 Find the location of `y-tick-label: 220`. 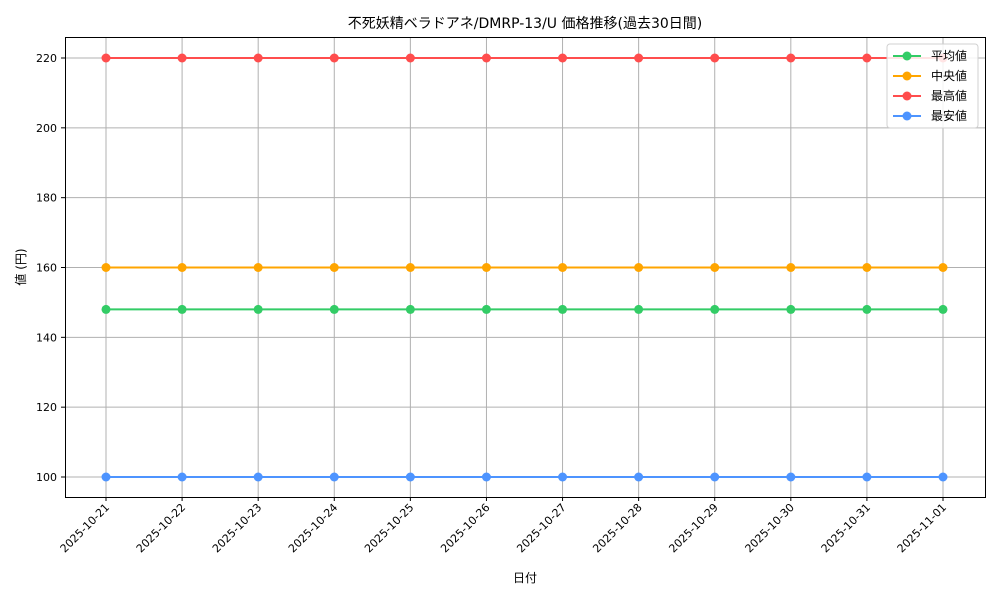

y-tick-label: 220 is located at coordinates (46, 58).